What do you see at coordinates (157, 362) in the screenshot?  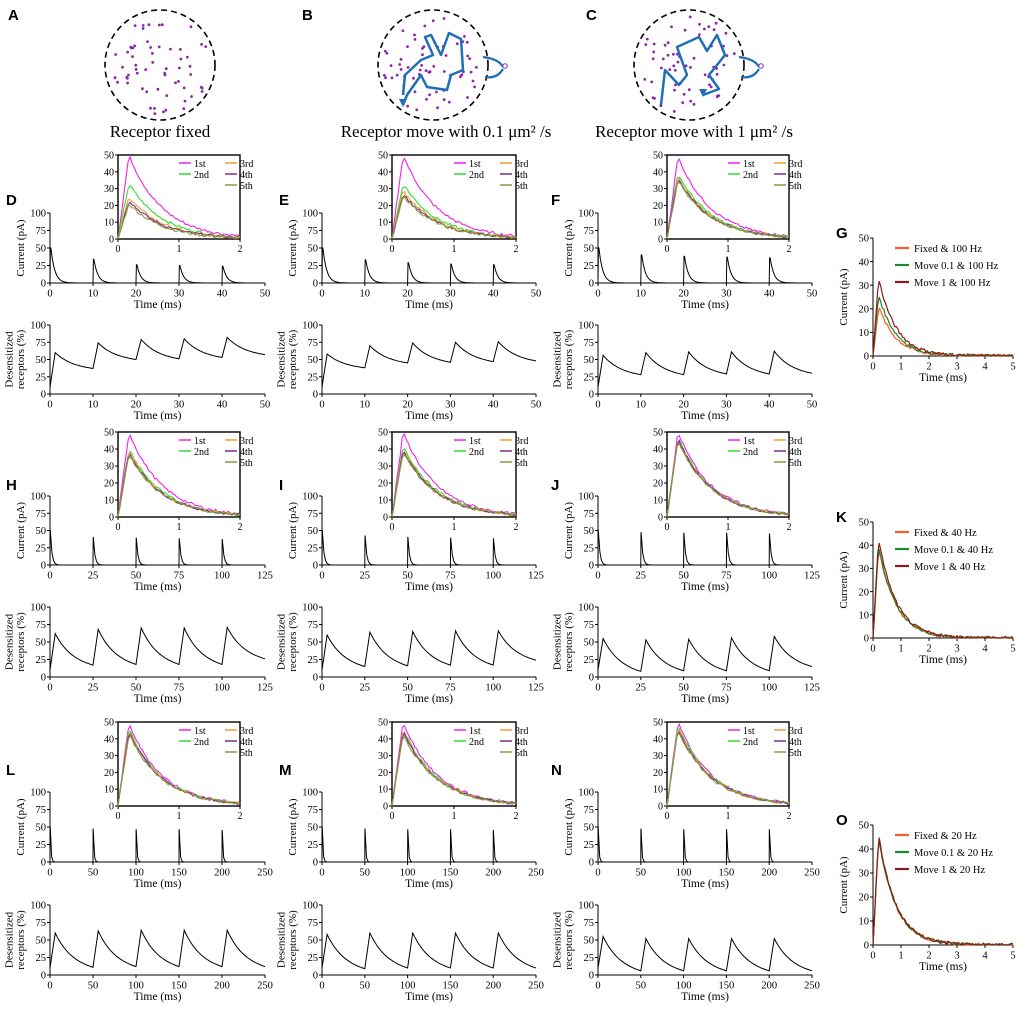 I see `desensitization-trace` at bounding box center [157, 362].